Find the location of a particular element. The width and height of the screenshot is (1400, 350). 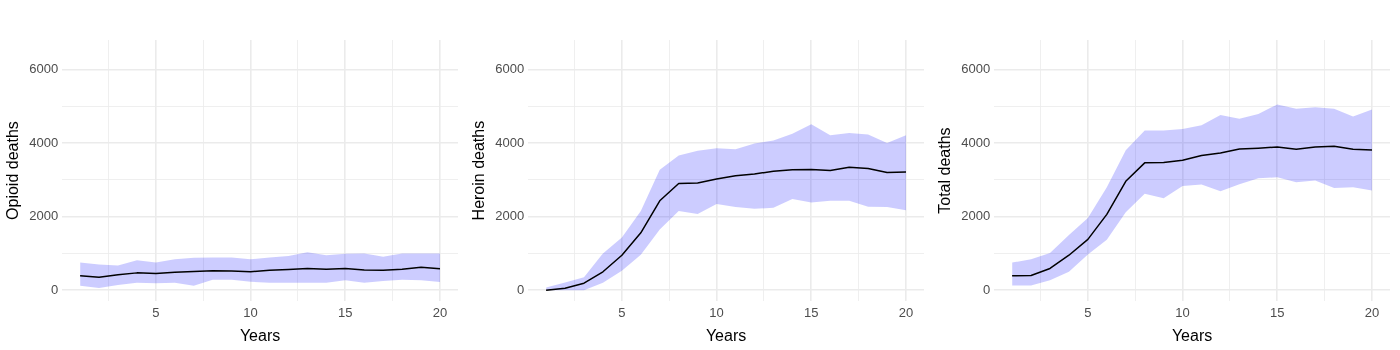

y-axis-title: Heroin deaths is located at coordinates (479, 170).